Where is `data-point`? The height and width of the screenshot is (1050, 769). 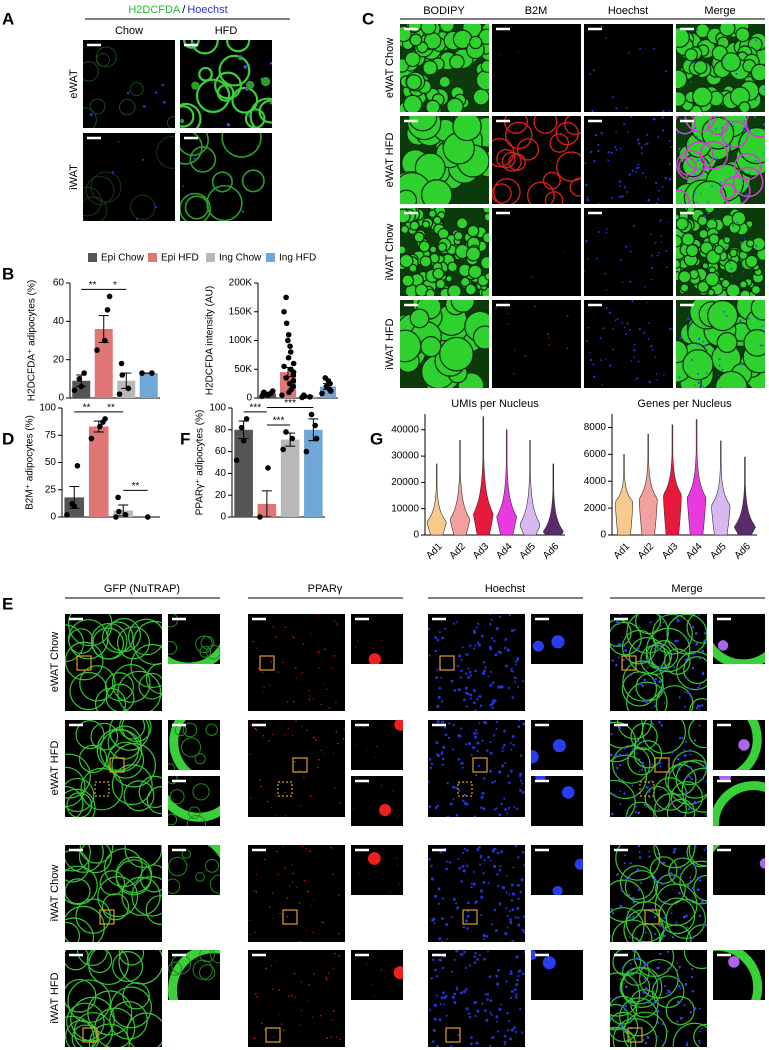
data-point is located at coordinates (119, 394).